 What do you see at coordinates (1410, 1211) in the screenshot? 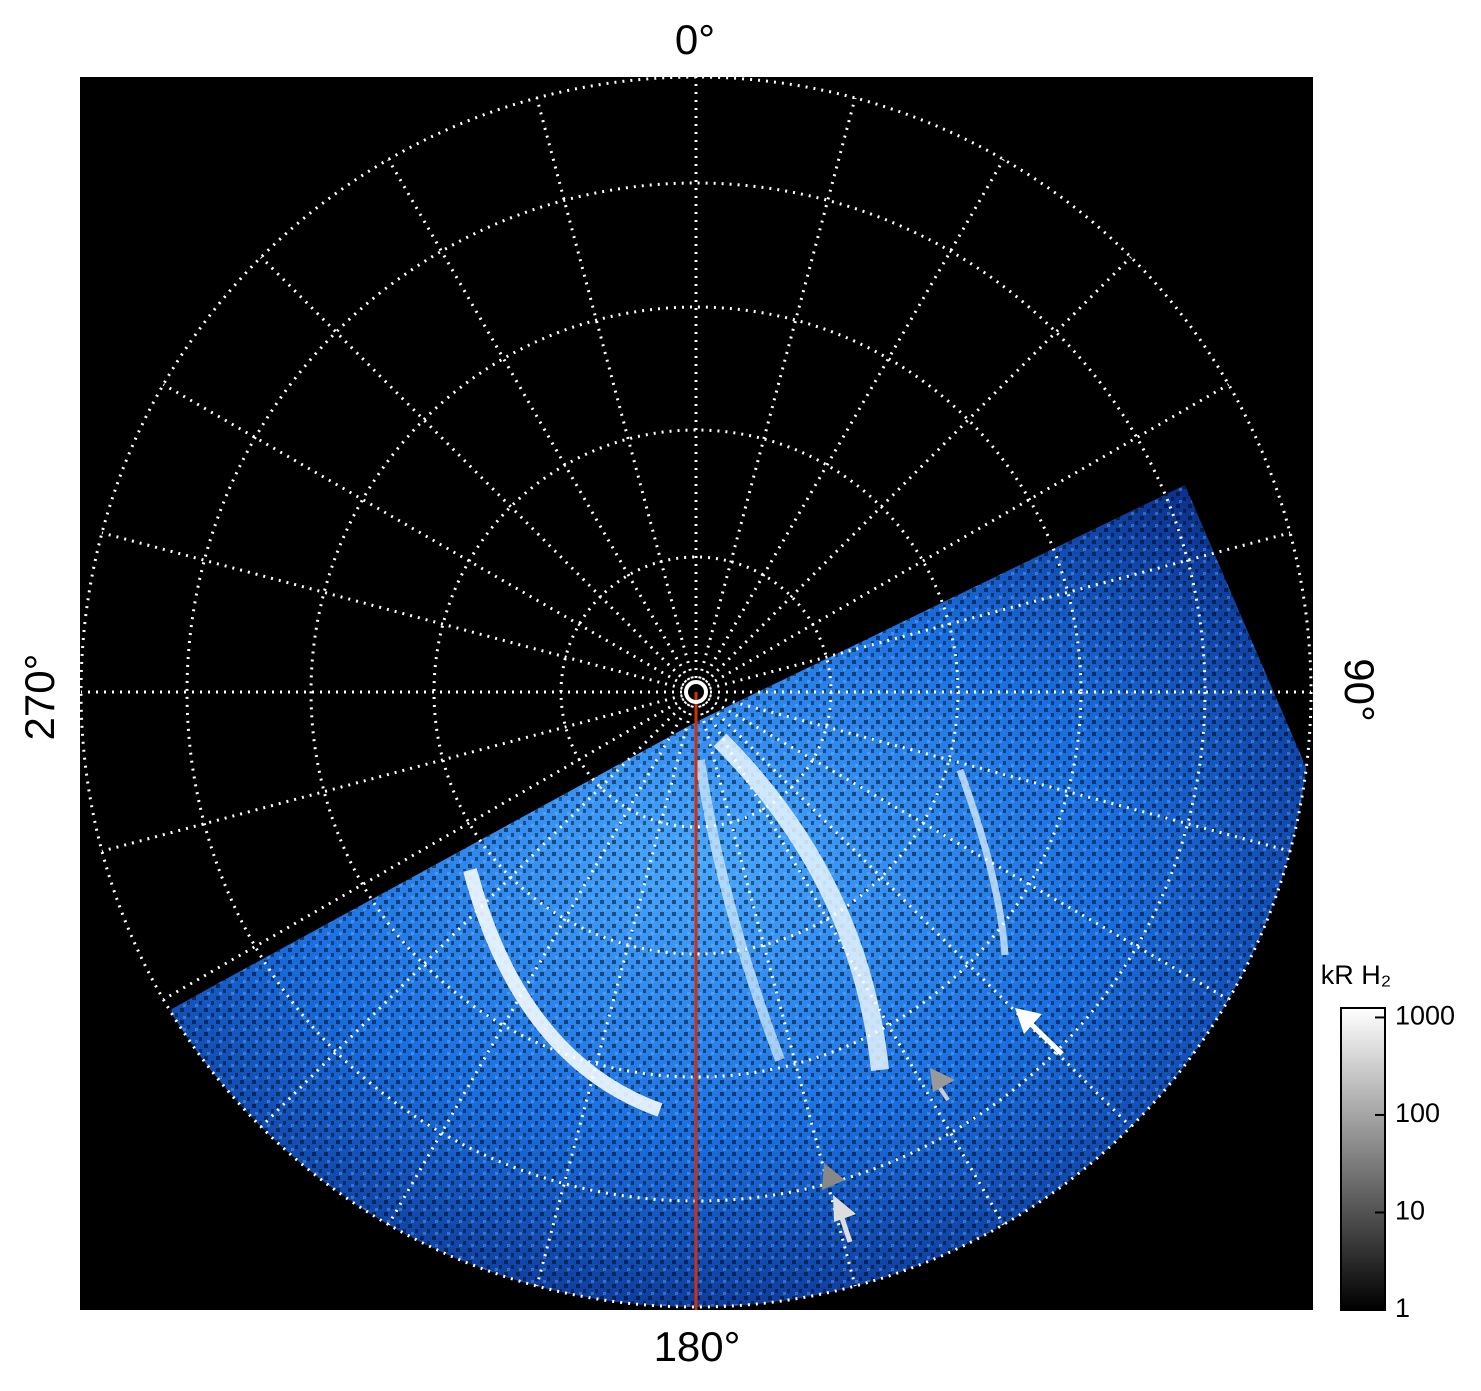
I see `colorbar-tick-label: 10` at bounding box center [1410, 1211].